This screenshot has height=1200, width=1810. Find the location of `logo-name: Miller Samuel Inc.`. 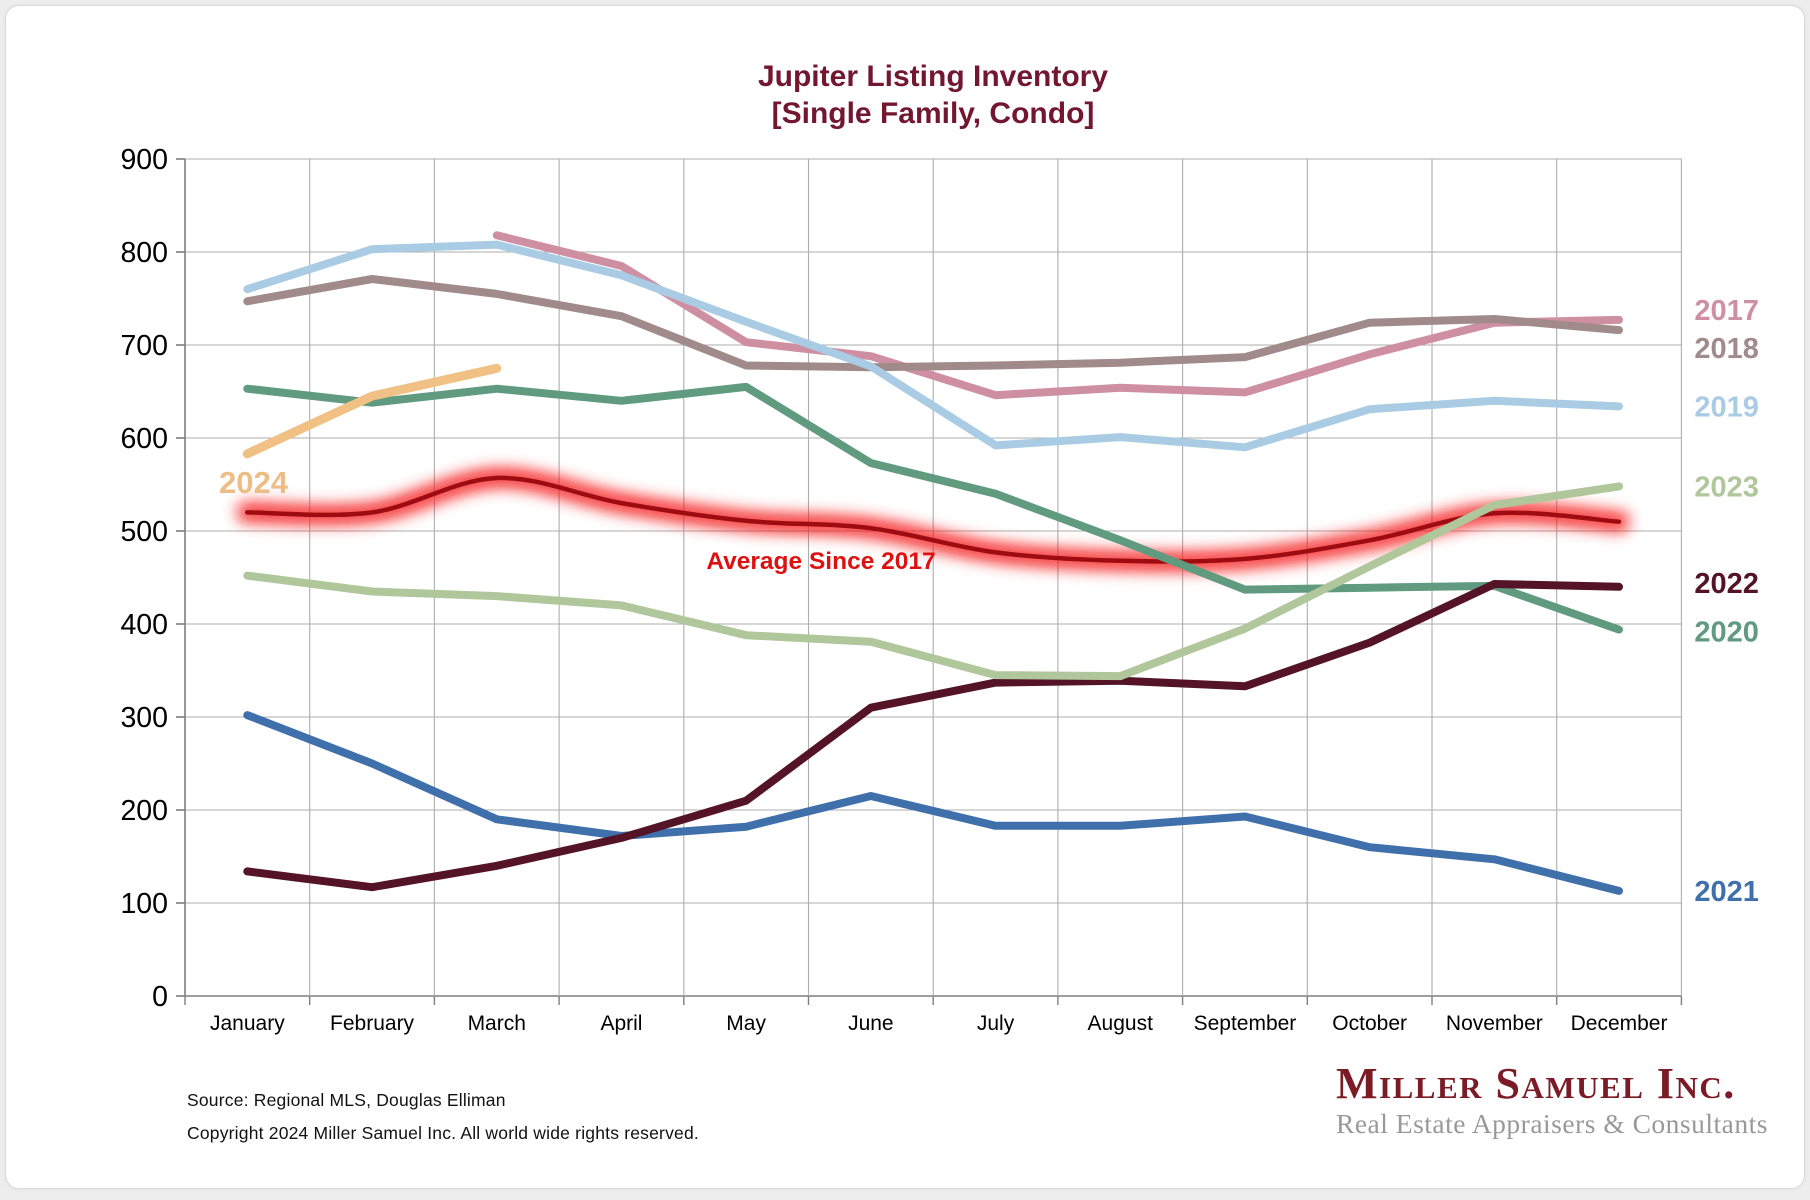

logo-name: Miller Samuel Inc. is located at coordinates (1536, 1083).